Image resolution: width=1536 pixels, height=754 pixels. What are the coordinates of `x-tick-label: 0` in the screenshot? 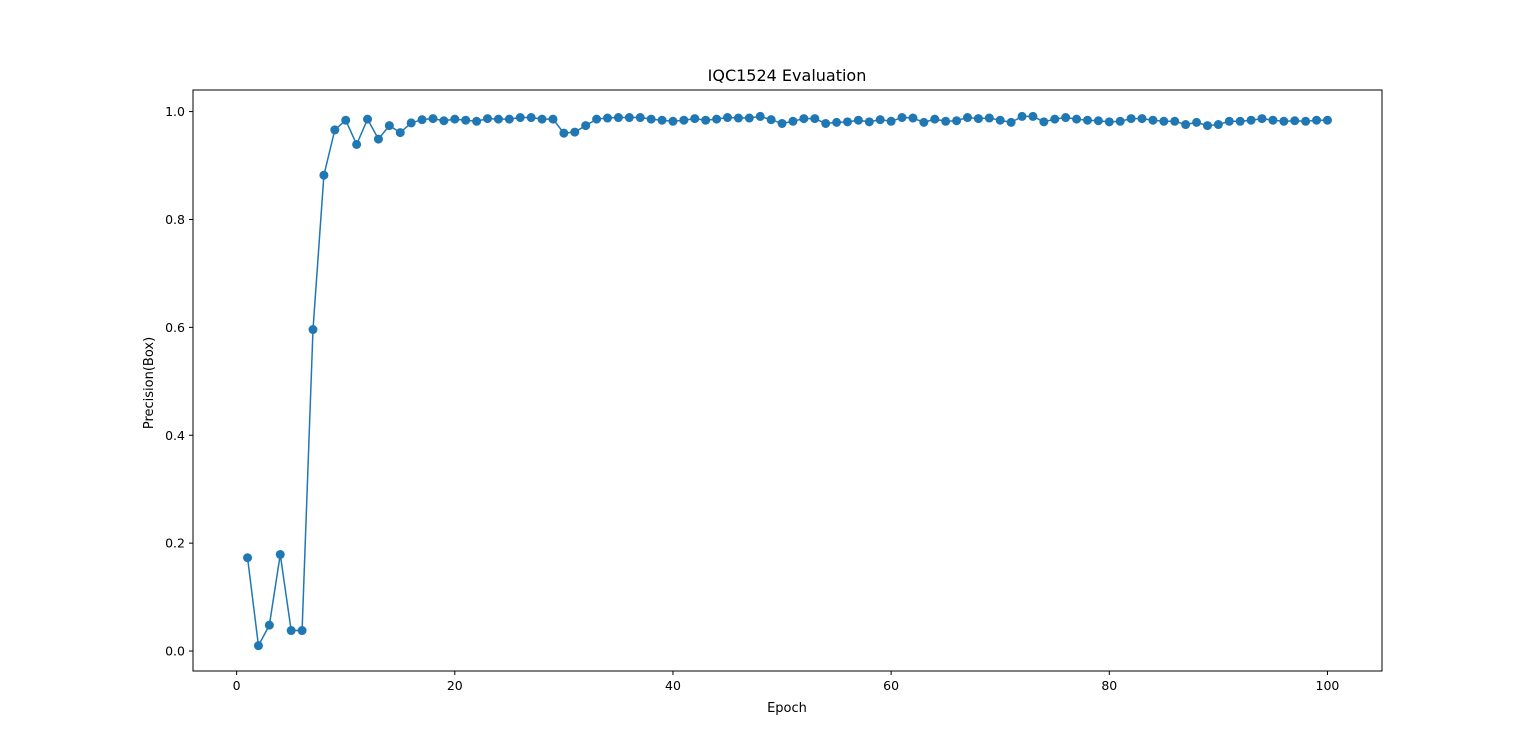 It's located at (237, 685).